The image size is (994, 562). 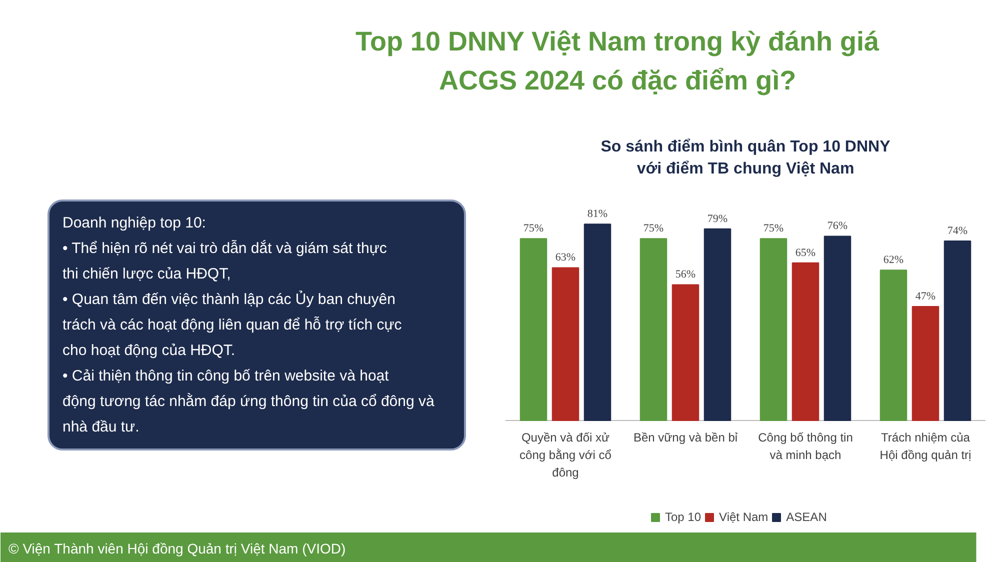 I want to click on data-label: 81%, so click(x=597, y=214).